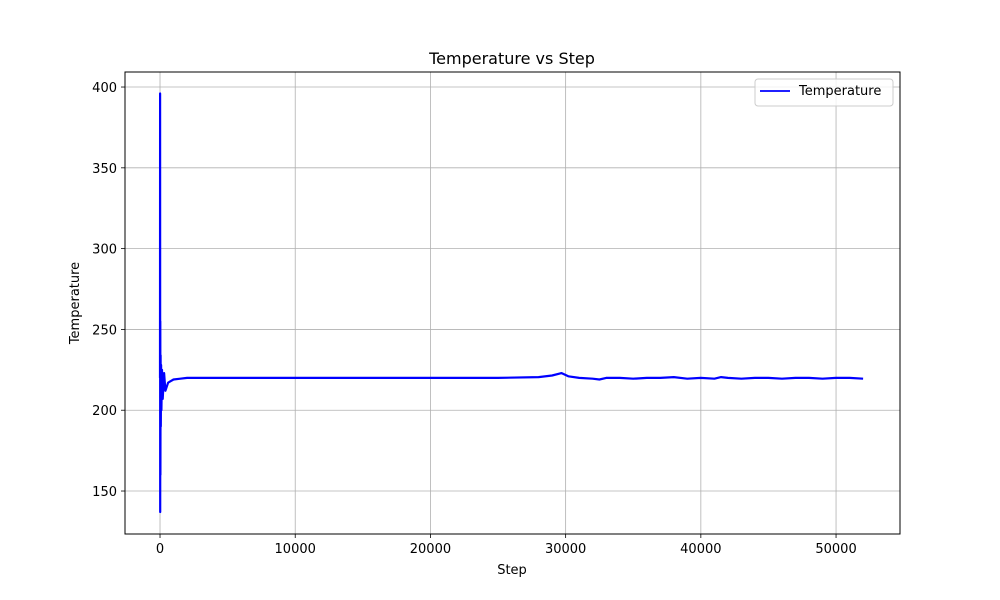 The image size is (1000, 600). What do you see at coordinates (506, 545) in the screenshot?
I see `x-axis: 0 10000 20000 30000 40000 50000` at bounding box center [506, 545].